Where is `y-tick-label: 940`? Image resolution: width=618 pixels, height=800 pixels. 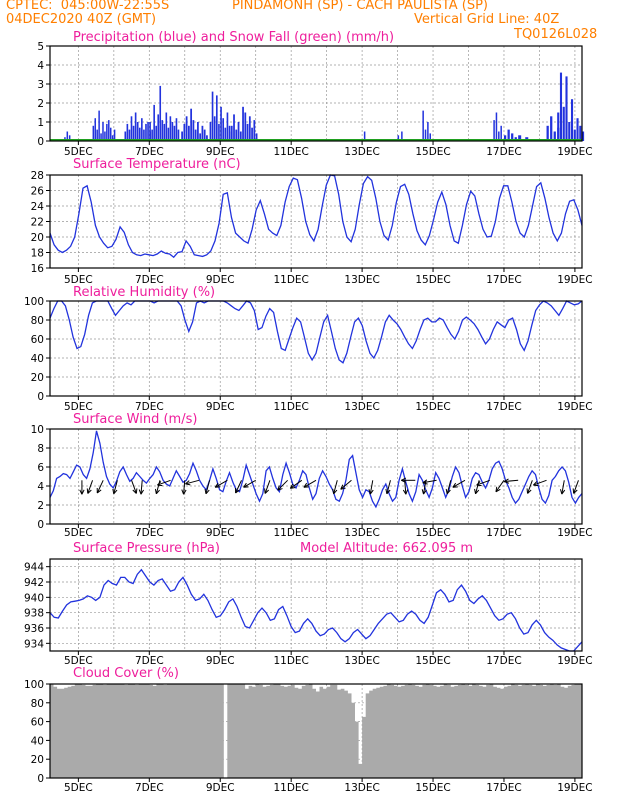
y-tick-label: 940 is located at coordinates (34, 598).